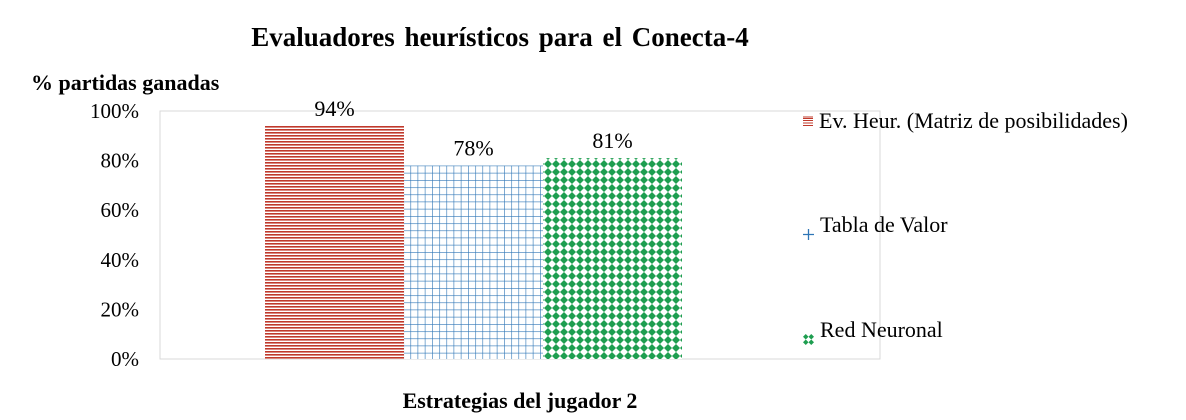  What do you see at coordinates (125, 82) in the screenshot?
I see `y-axis-label: % partidas ganadas` at bounding box center [125, 82].